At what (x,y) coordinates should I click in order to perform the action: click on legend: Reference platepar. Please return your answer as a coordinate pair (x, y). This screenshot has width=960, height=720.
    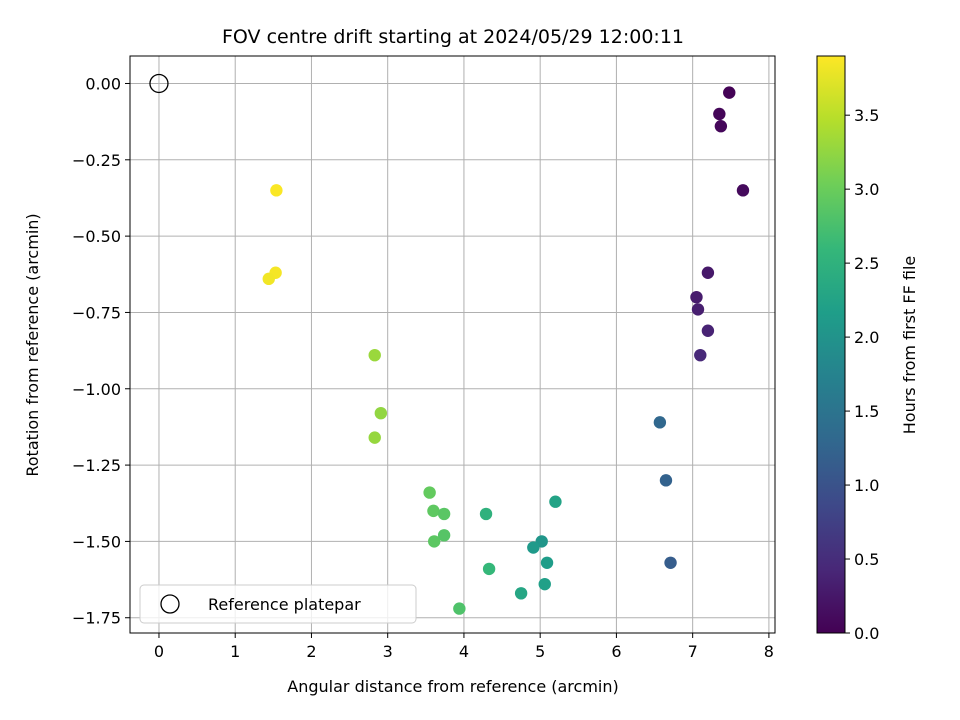
    Looking at the image, I should click on (278, 604).